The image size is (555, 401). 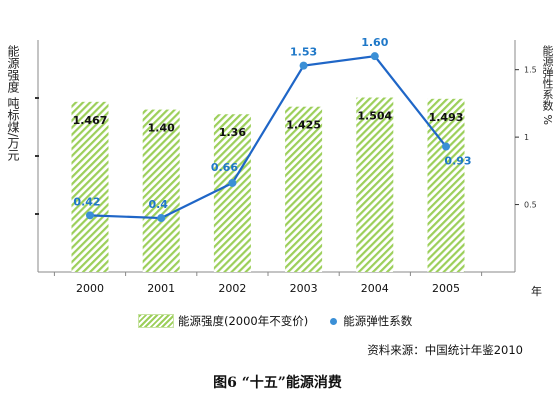 I want to click on x-axis-label: 年, so click(x=536, y=291).